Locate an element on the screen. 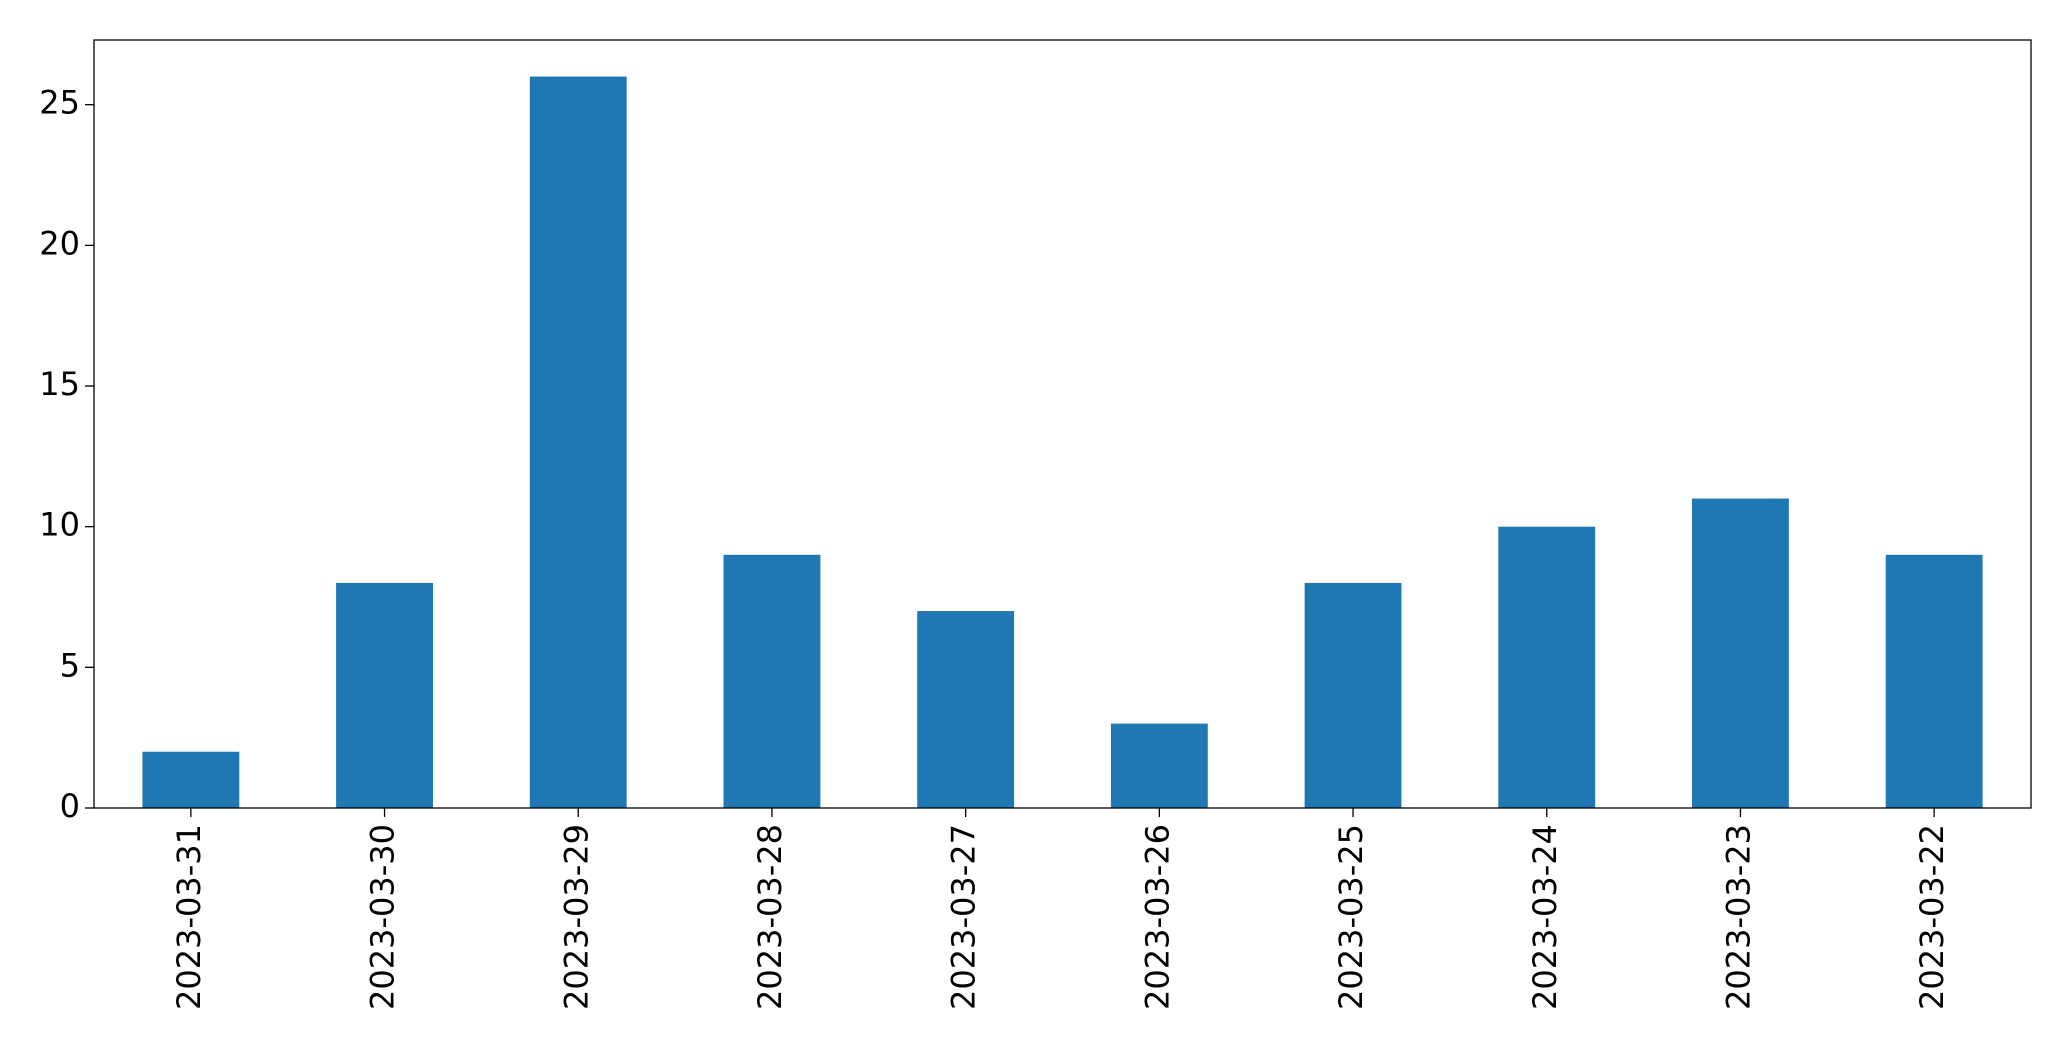  x-tick-label: 2023-03-28 is located at coordinates (770, 917).